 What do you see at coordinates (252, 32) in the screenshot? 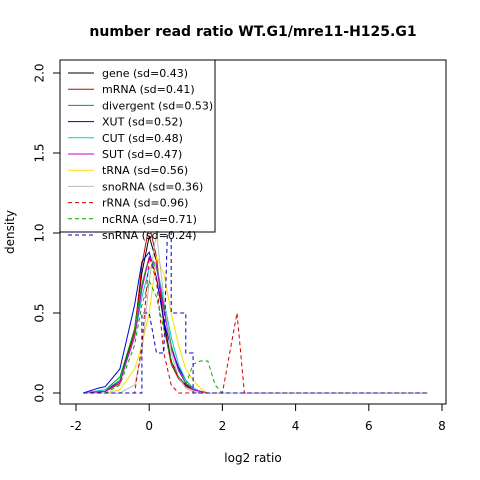
I see `chart-title: number read ratio WT.G1/mre11-H125.G1` at bounding box center [252, 32].